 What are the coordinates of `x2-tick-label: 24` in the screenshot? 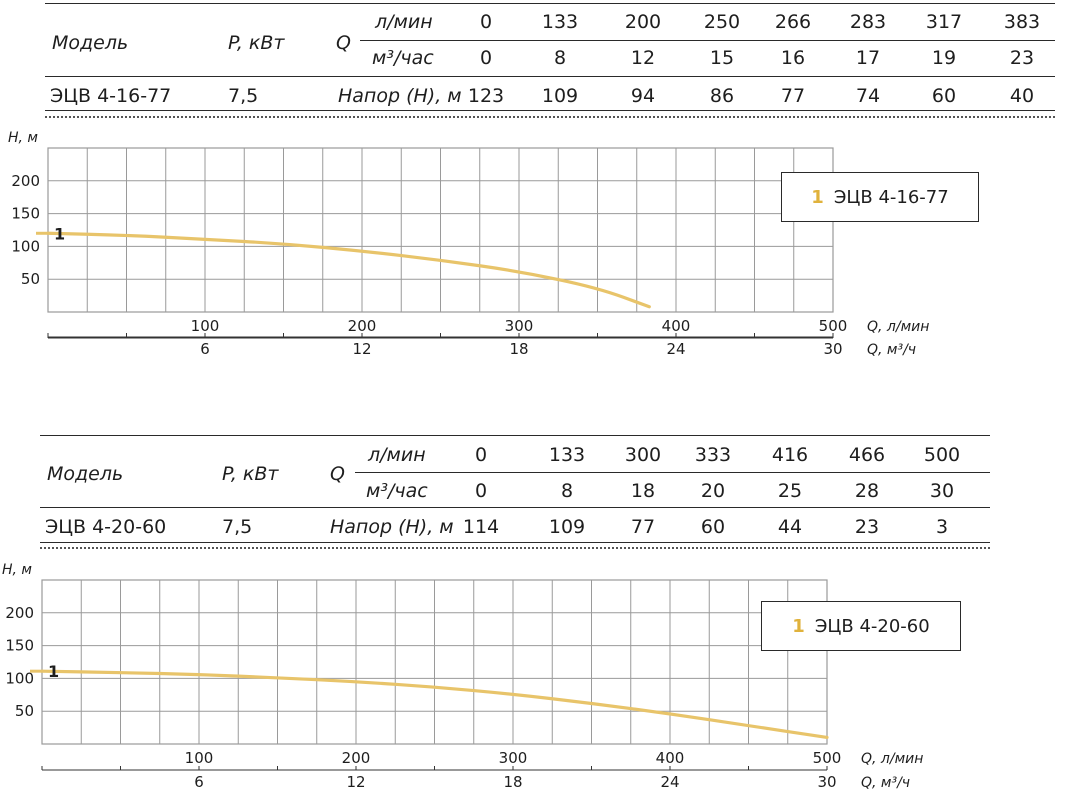 It's located at (669, 782).